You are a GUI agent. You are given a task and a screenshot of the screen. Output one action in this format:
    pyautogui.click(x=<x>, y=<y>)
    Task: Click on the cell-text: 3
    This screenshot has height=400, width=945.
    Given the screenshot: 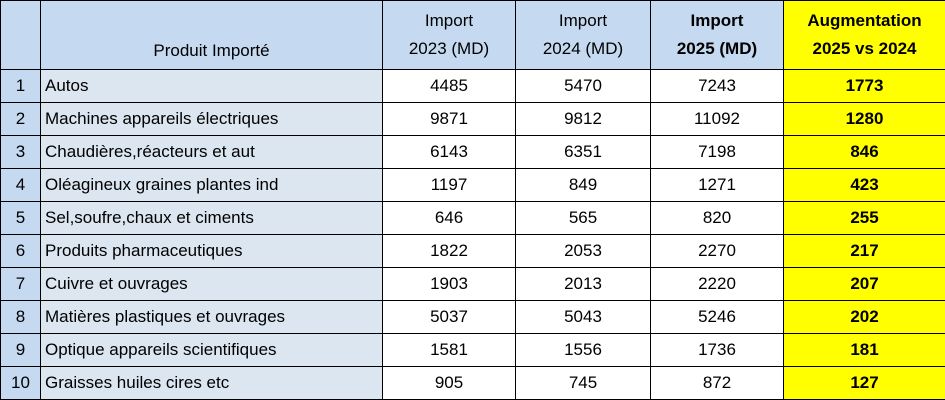 What is the action you would take?
    pyautogui.click(x=20, y=151)
    